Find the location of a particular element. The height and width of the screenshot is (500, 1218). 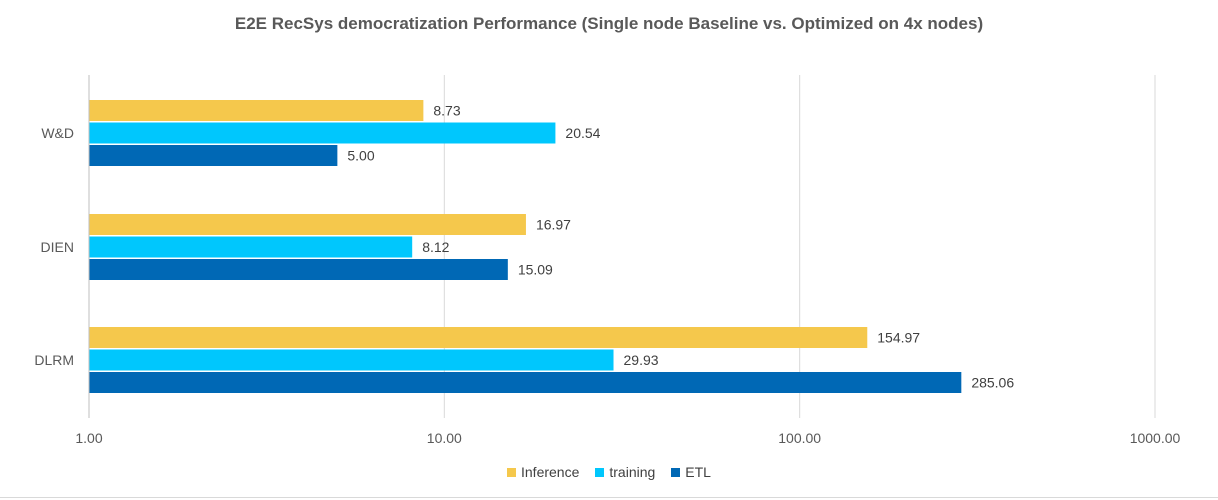

legend: Inference training ETL is located at coordinates (609, 472).